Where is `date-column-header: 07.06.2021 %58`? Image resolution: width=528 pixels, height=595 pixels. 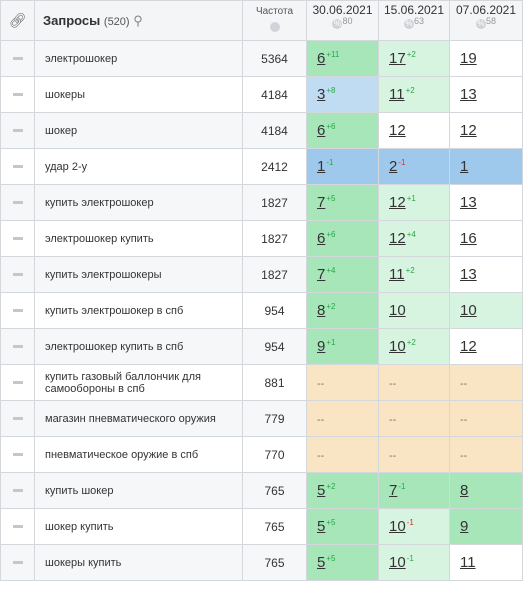 date-column-header: 07.06.2021 %58 is located at coordinates (486, 20).